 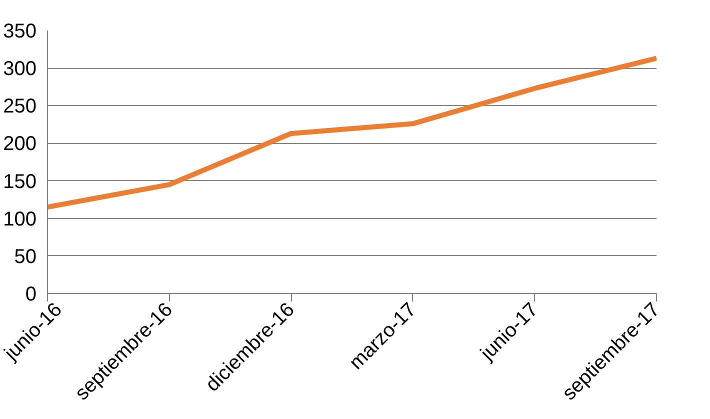 I want to click on y-tick-label: 50, so click(x=25, y=257).